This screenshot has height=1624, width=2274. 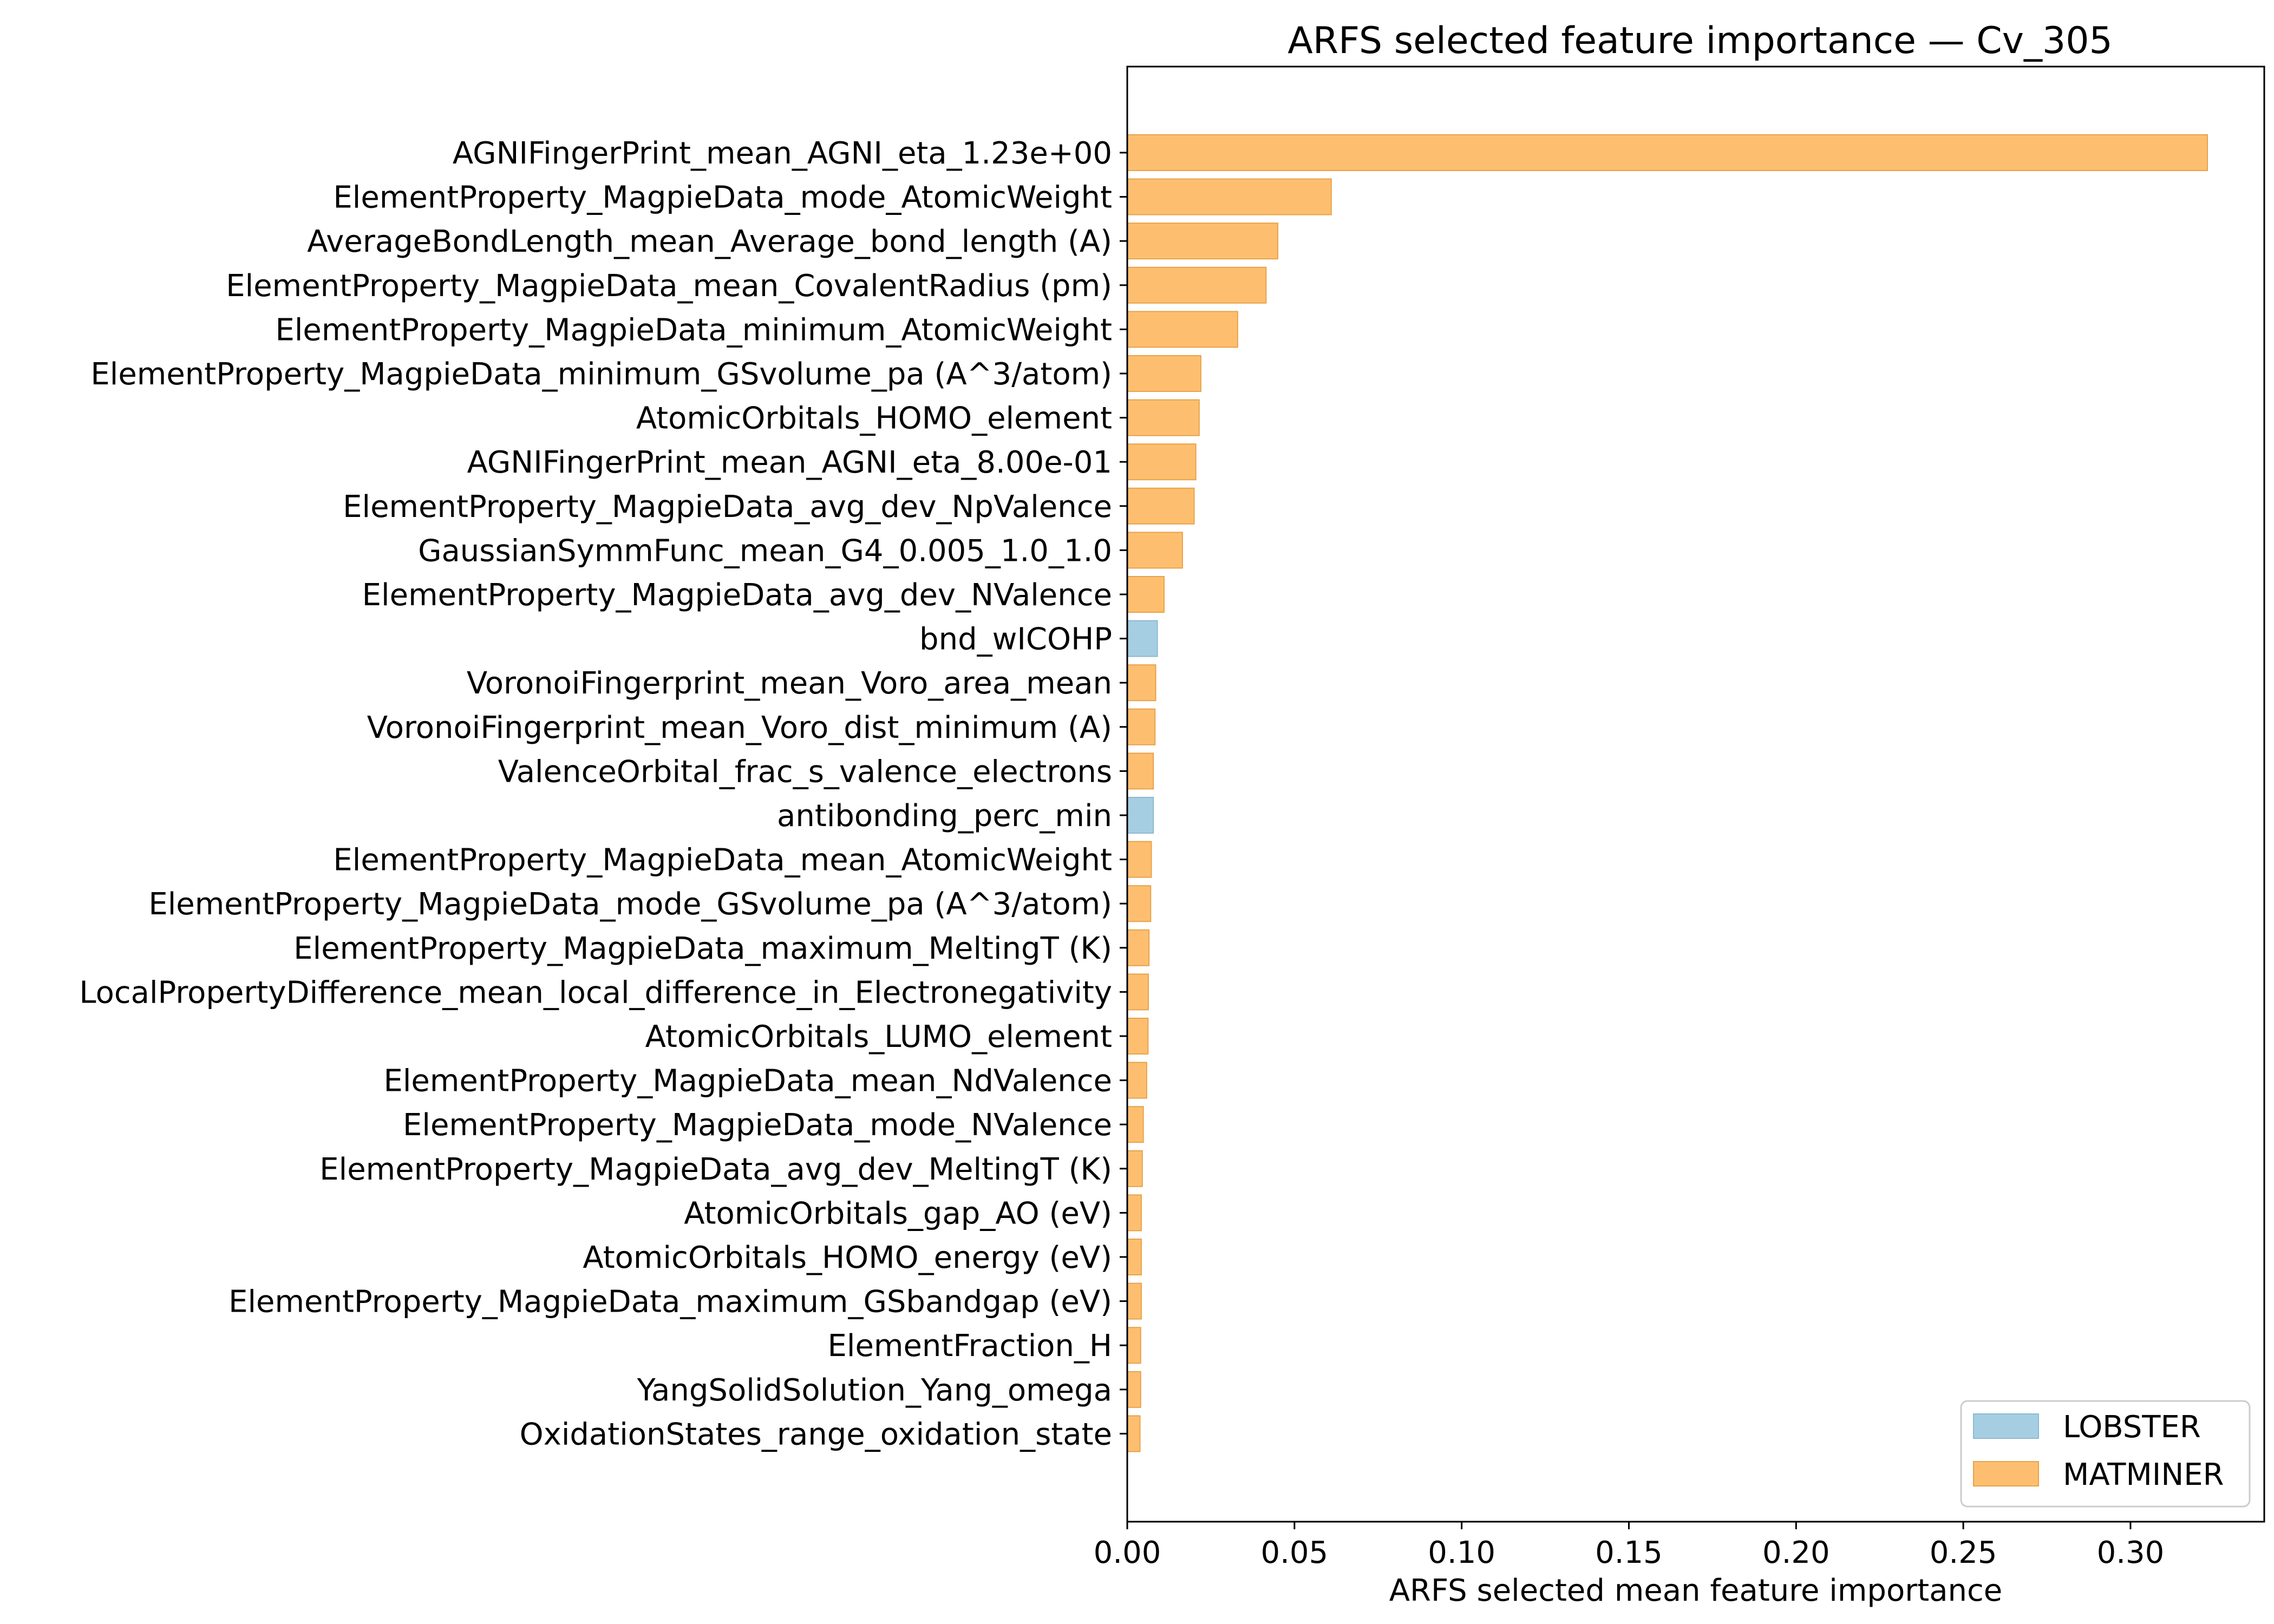 What do you see at coordinates (1140, 859) in the screenshot?
I see `bar-elementproperty-magpiedata-mean-atomicweight` at bounding box center [1140, 859].